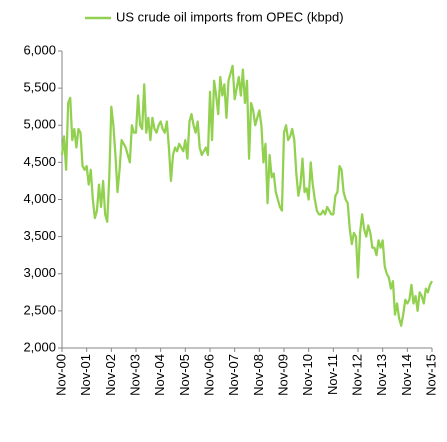  I want to click on x-tick-label: Nov-10, so click(307, 375).